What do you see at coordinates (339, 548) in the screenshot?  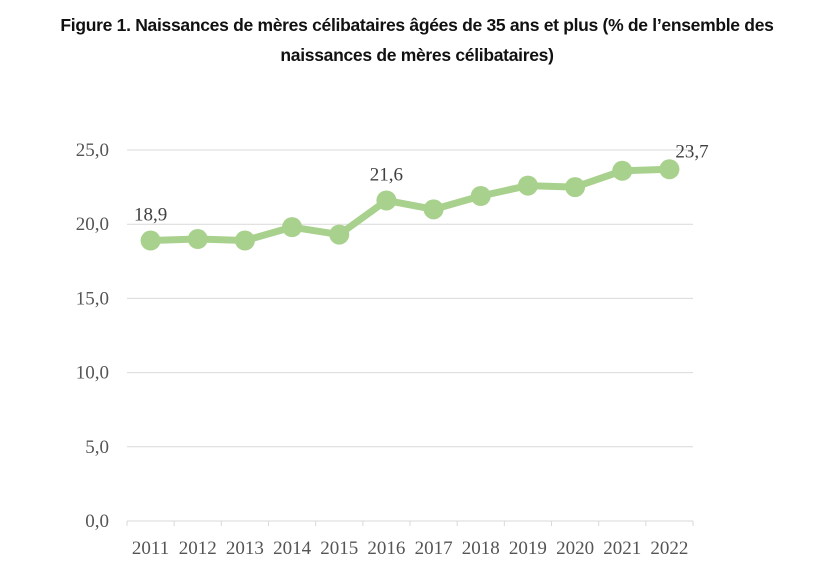 I see `x-tick-label: 2015` at bounding box center [339, 548].